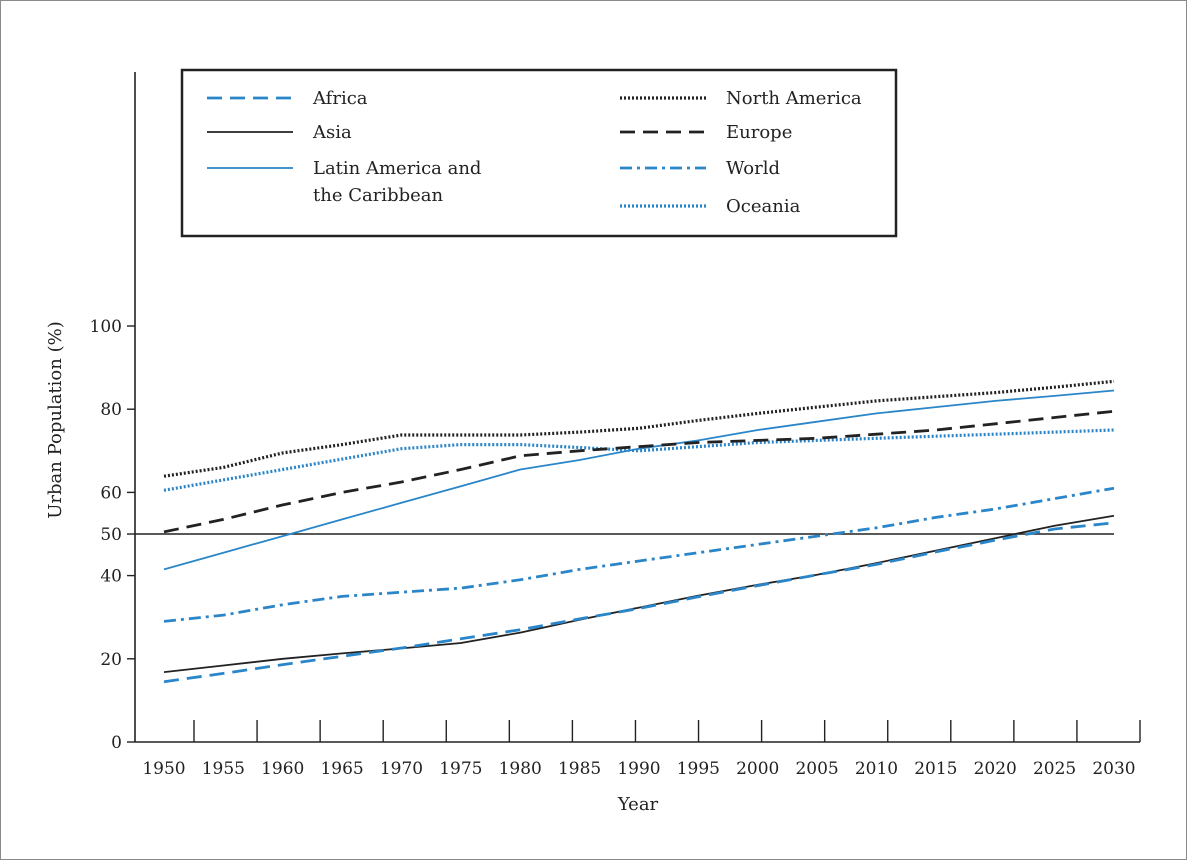 The width and height of the screenshot is (1187, 860). What do you see at coordinates (282, 769) in the screenshot?
I see `x-tick-label: 1960` at bounding box center [282, 769].